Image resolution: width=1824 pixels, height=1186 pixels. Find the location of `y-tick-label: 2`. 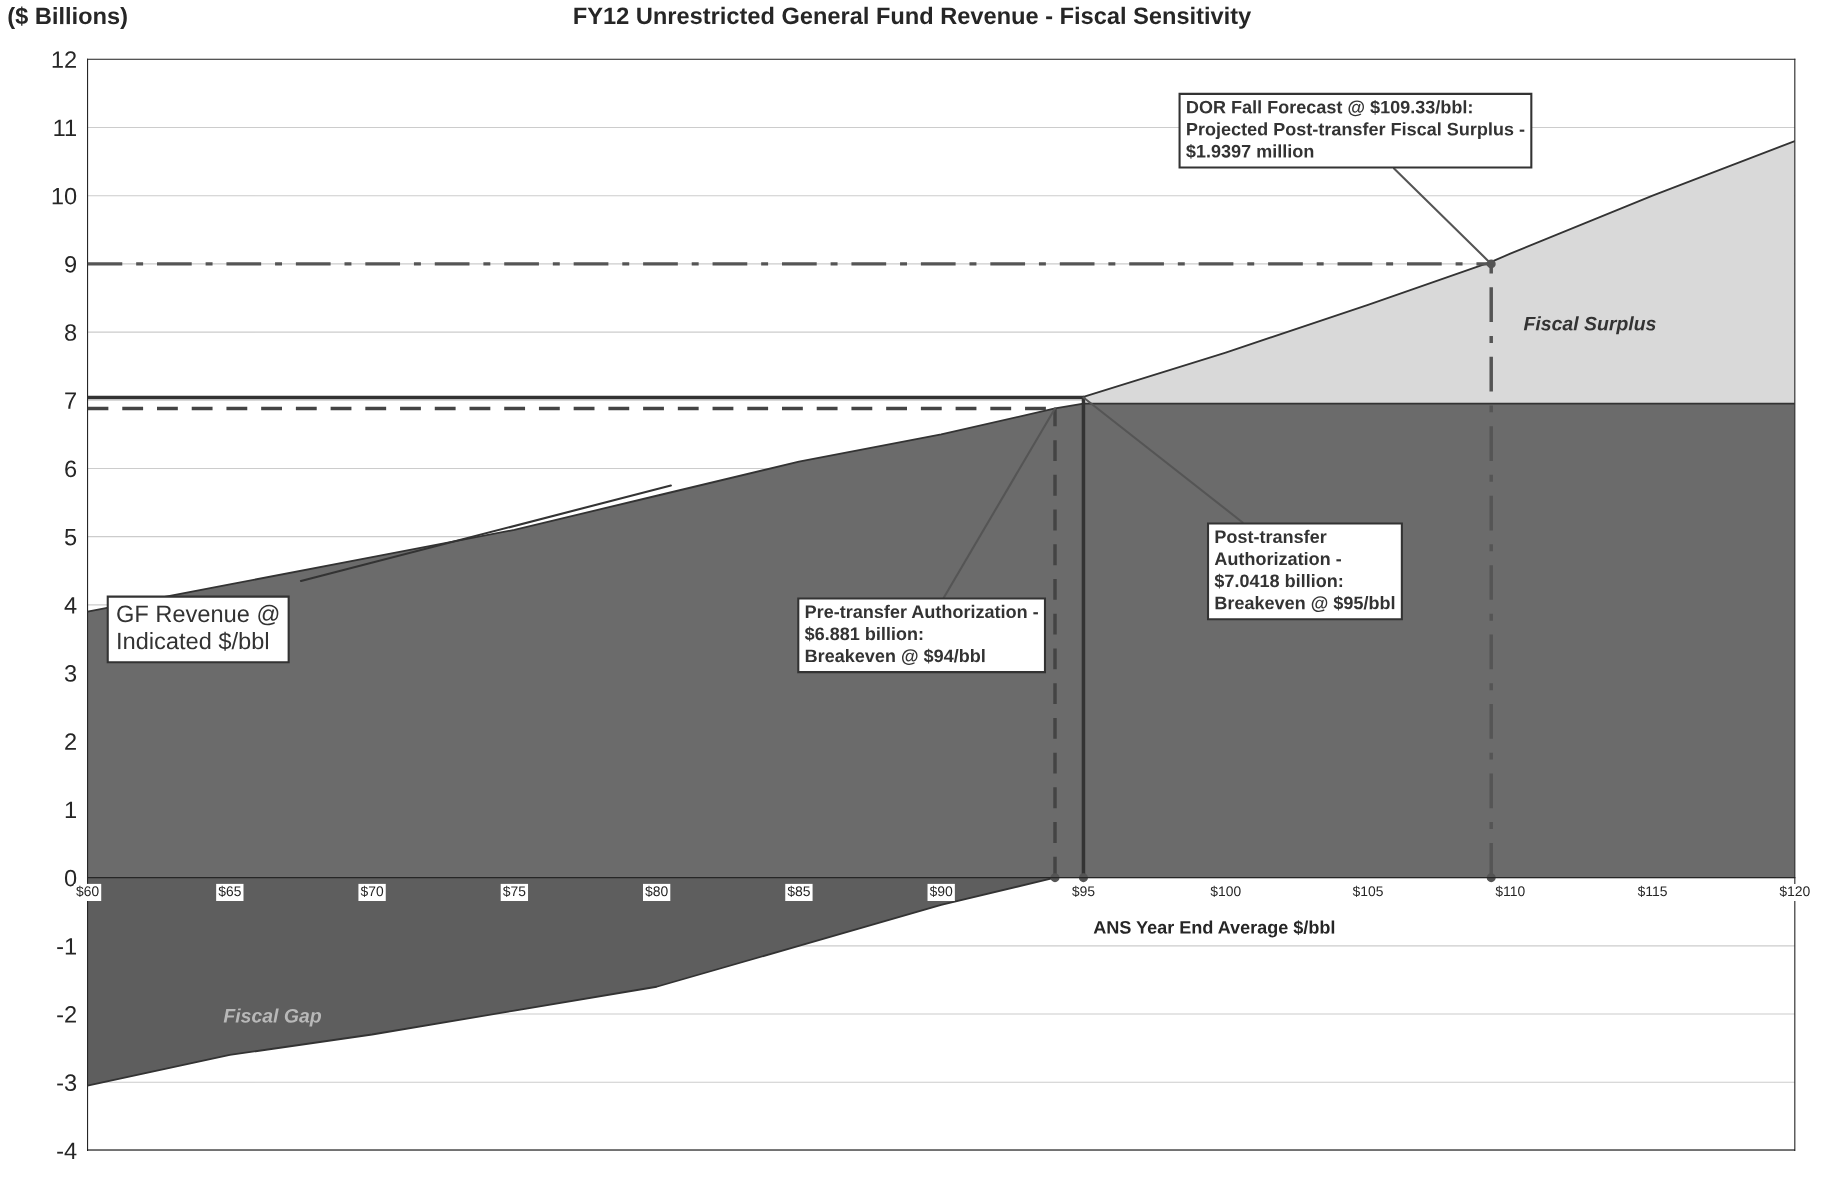

y-tick-label: 2 is located at coordinates (70, 741).